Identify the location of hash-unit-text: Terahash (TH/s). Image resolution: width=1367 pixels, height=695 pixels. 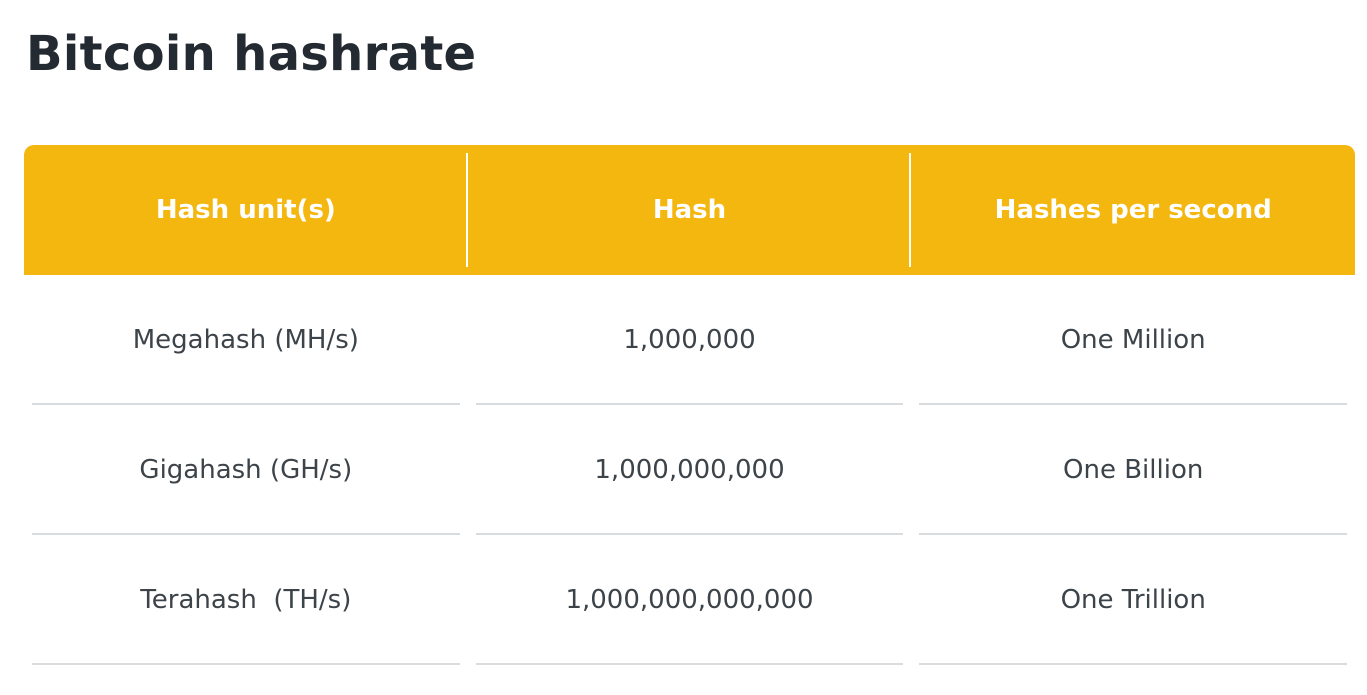
(246, 600).